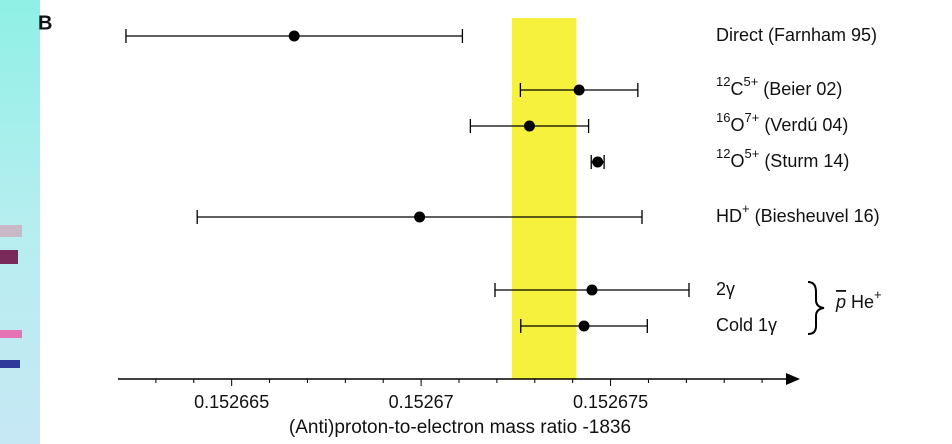 The height and width of the screenshot is (444, 952). I want to click on point-label: 12O5+ (Sturm 14), so click(782, 158).